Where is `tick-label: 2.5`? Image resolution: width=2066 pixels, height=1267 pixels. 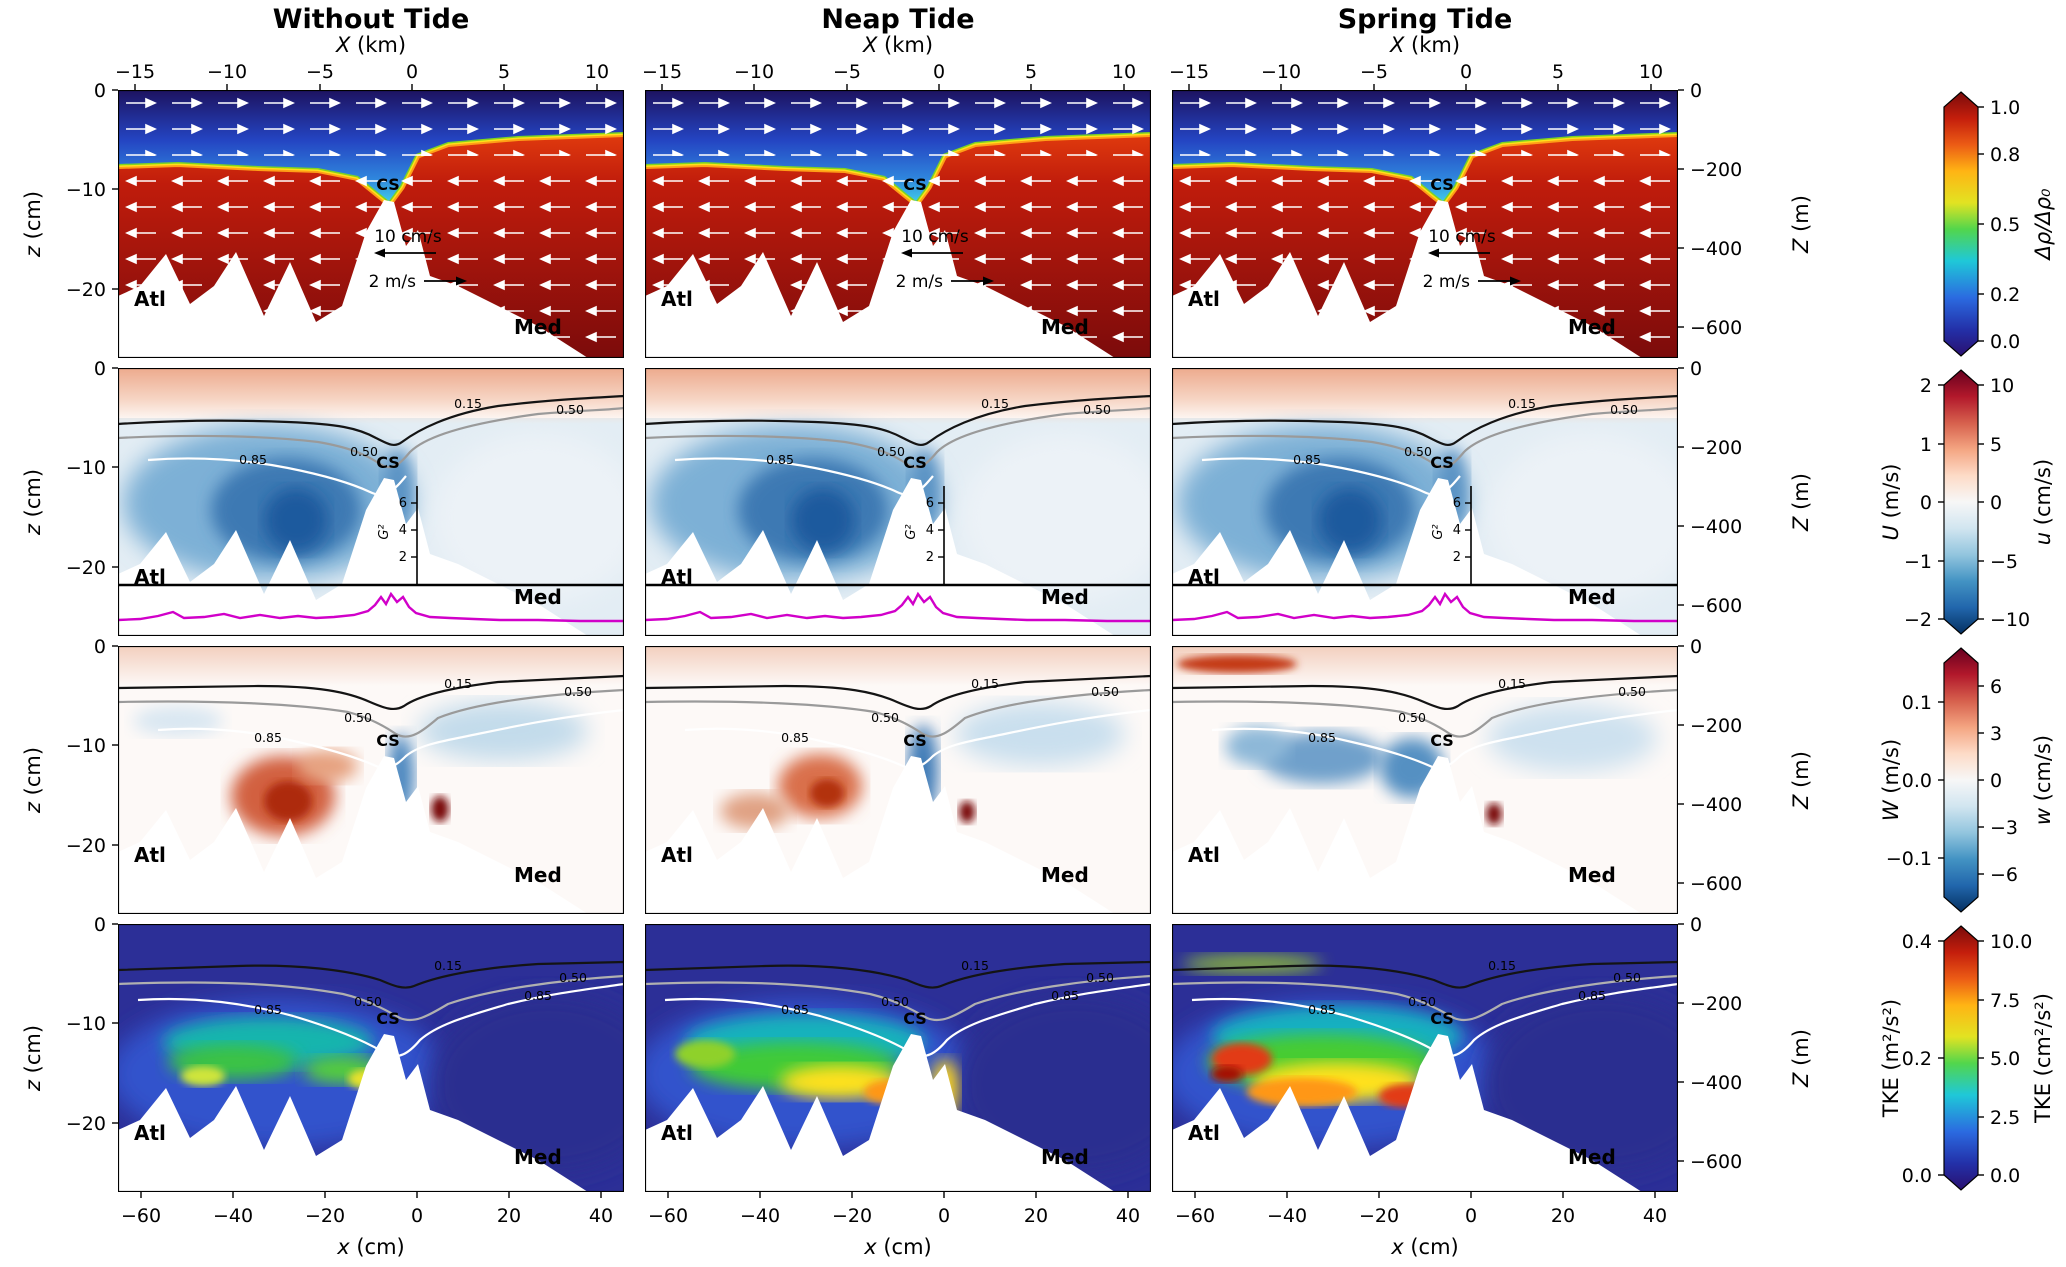
tick-label: 2.5 is located at coordinates (2005, 1118).